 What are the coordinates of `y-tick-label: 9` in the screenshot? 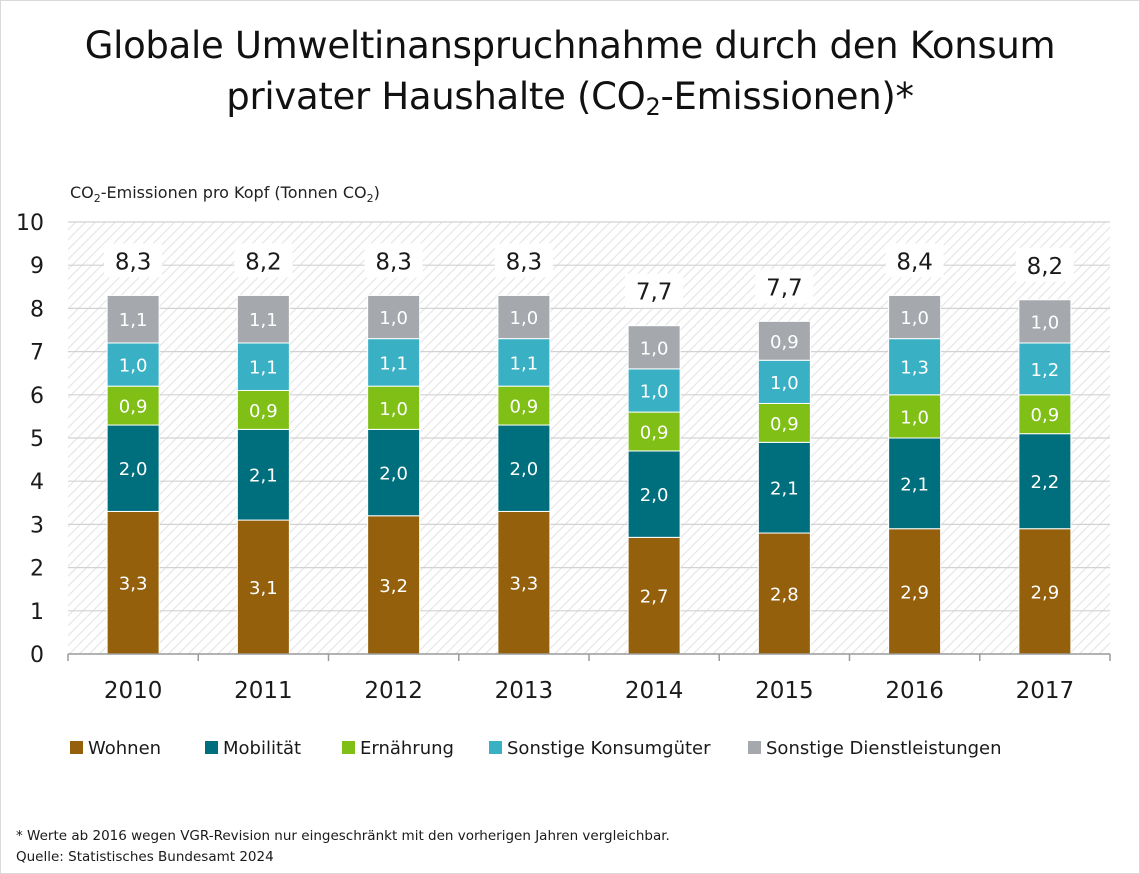 It's located at (37, 266).